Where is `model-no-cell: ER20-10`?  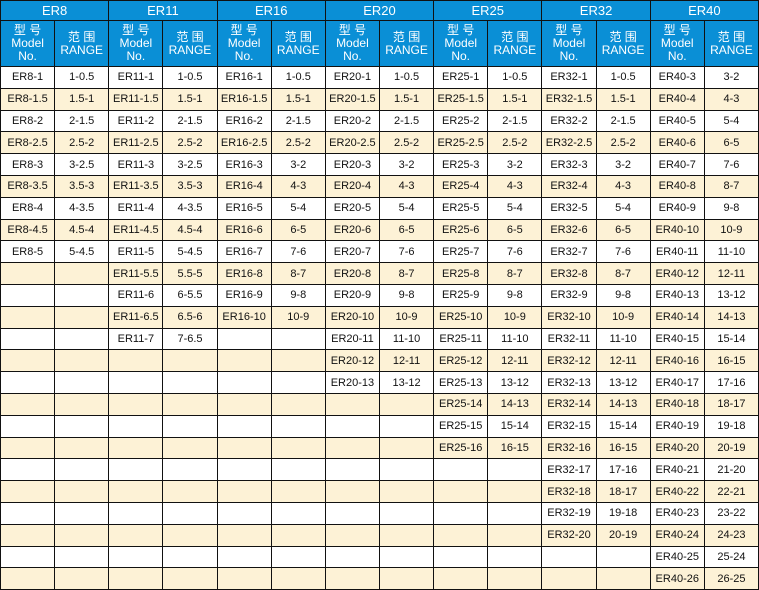
model-no-cell: ER20-10 is located at coordinates (352, 317).